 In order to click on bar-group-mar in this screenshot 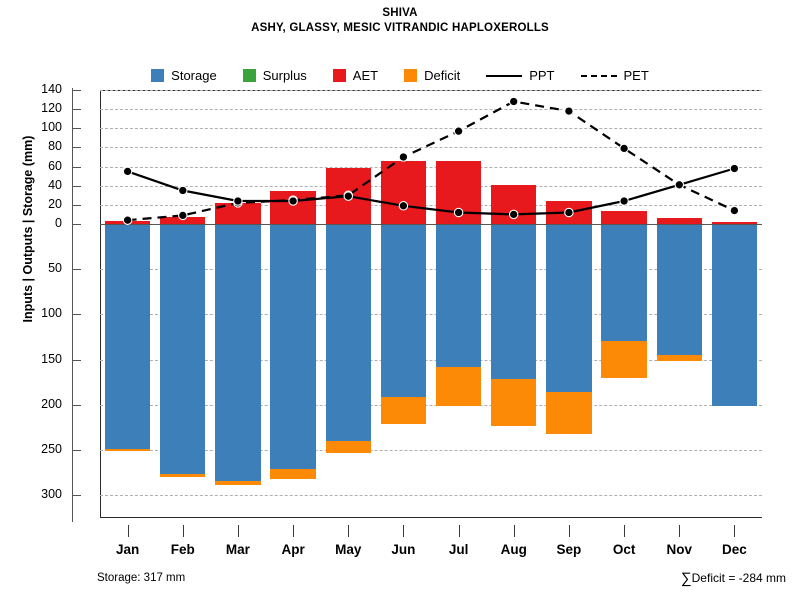, I will do `click(238, 305)`.